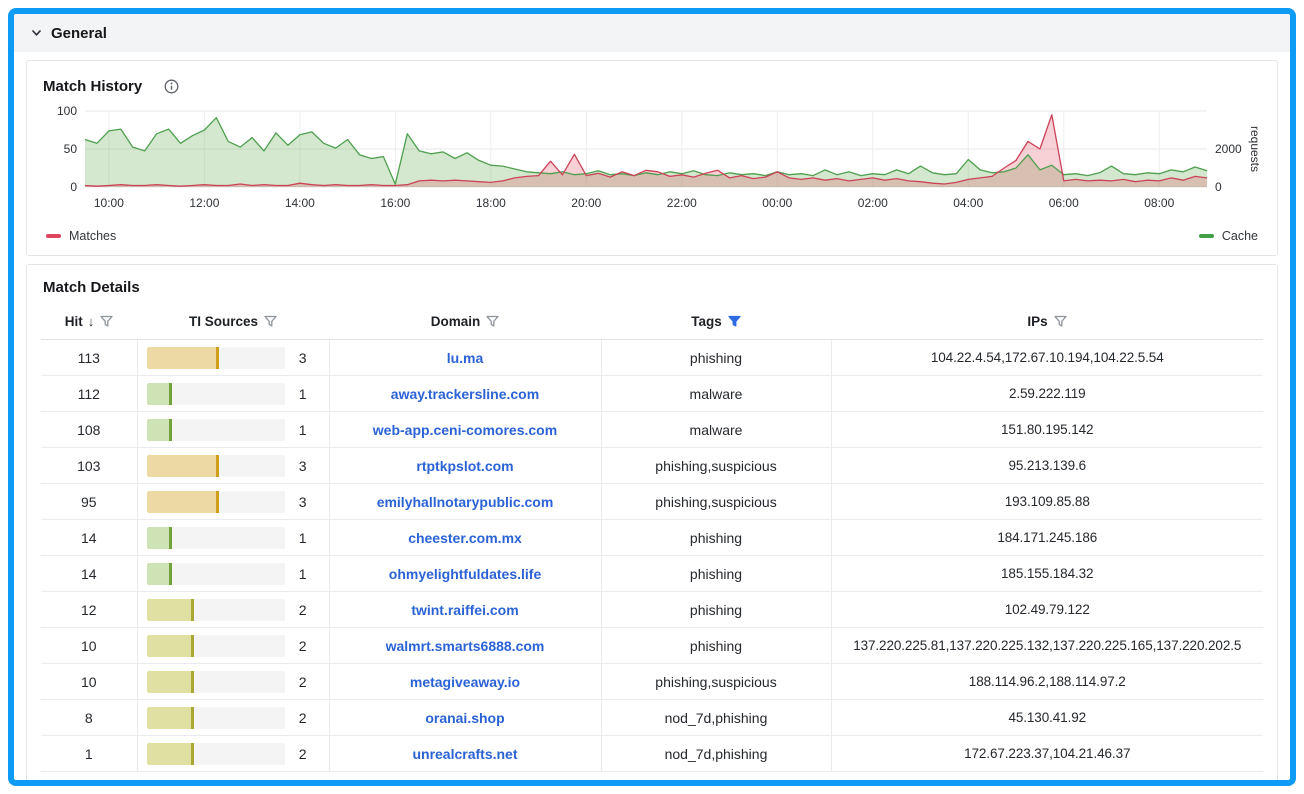 Image resolution: width=1304 pixels, height=794 pixels. I want to click on domain-cell: walmrt.smarts6888.com, so click(465, 645).